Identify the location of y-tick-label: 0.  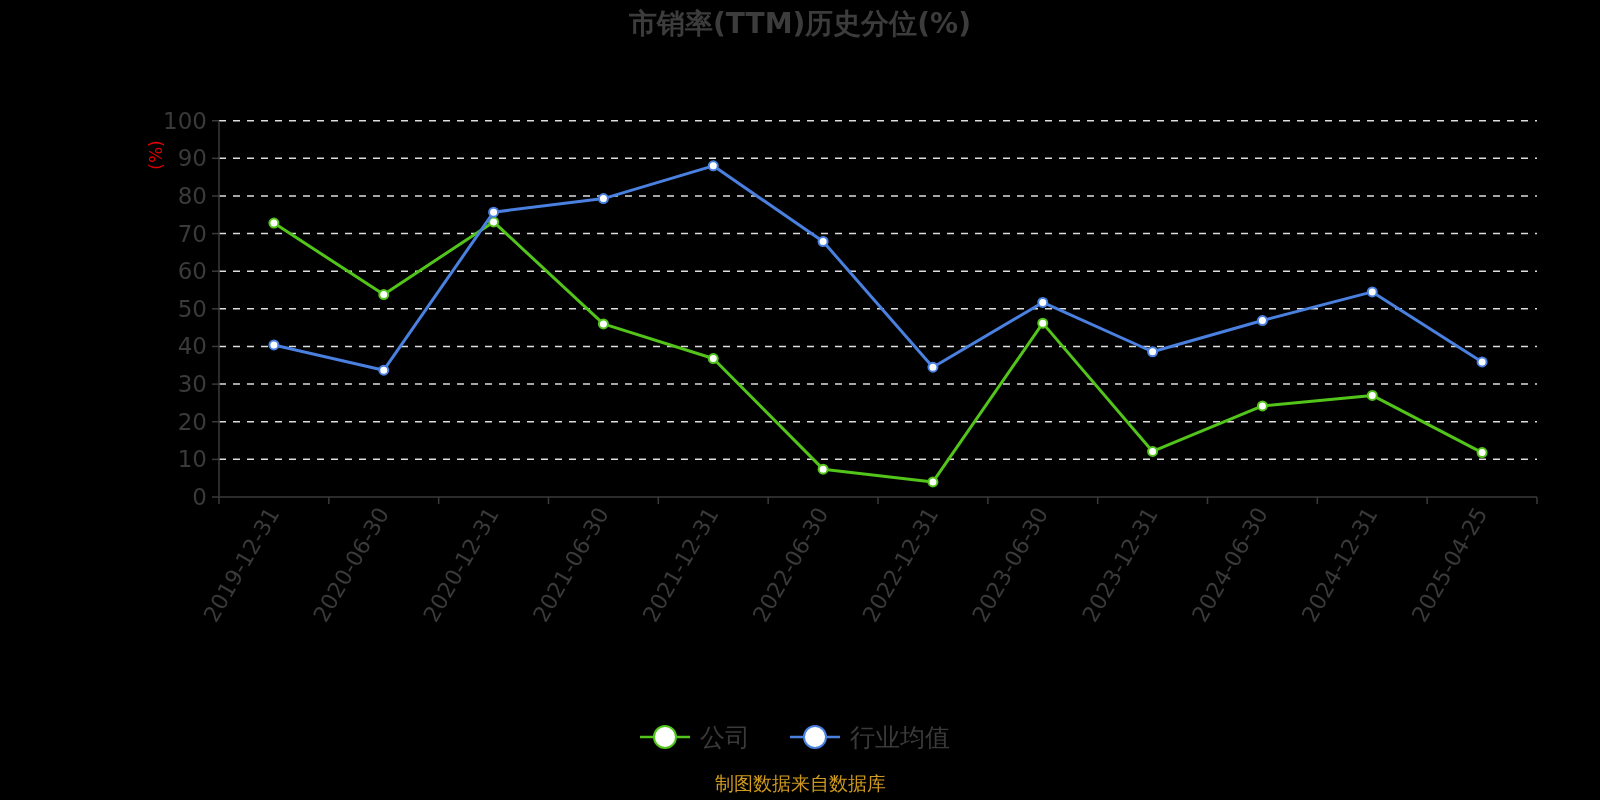
(199, 497).